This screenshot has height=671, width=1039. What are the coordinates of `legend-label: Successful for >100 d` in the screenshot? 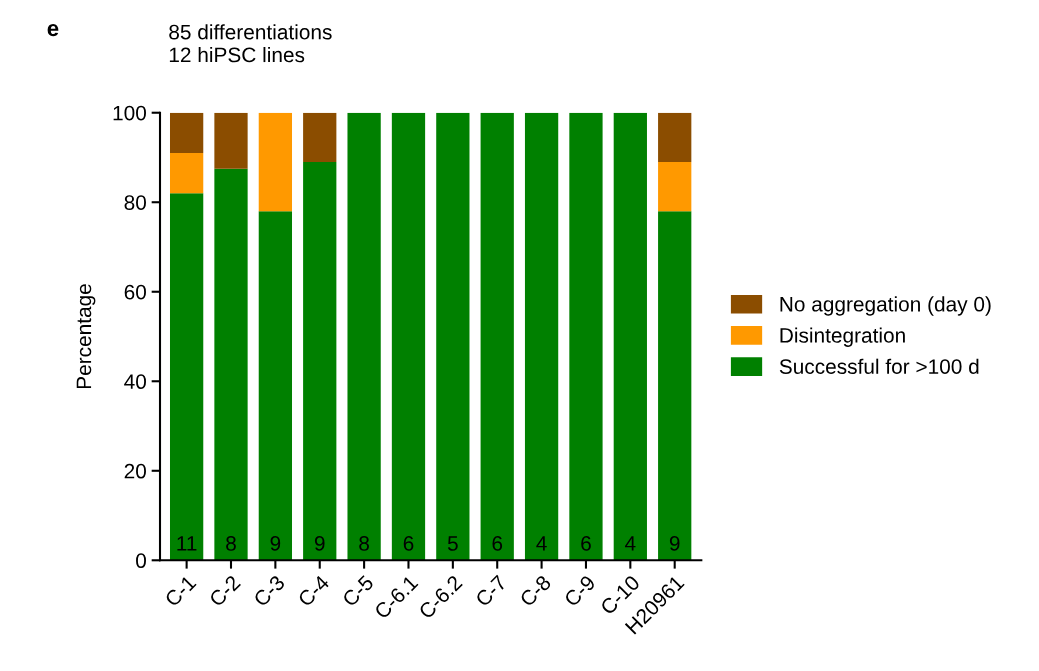 It's located at (879, 366).